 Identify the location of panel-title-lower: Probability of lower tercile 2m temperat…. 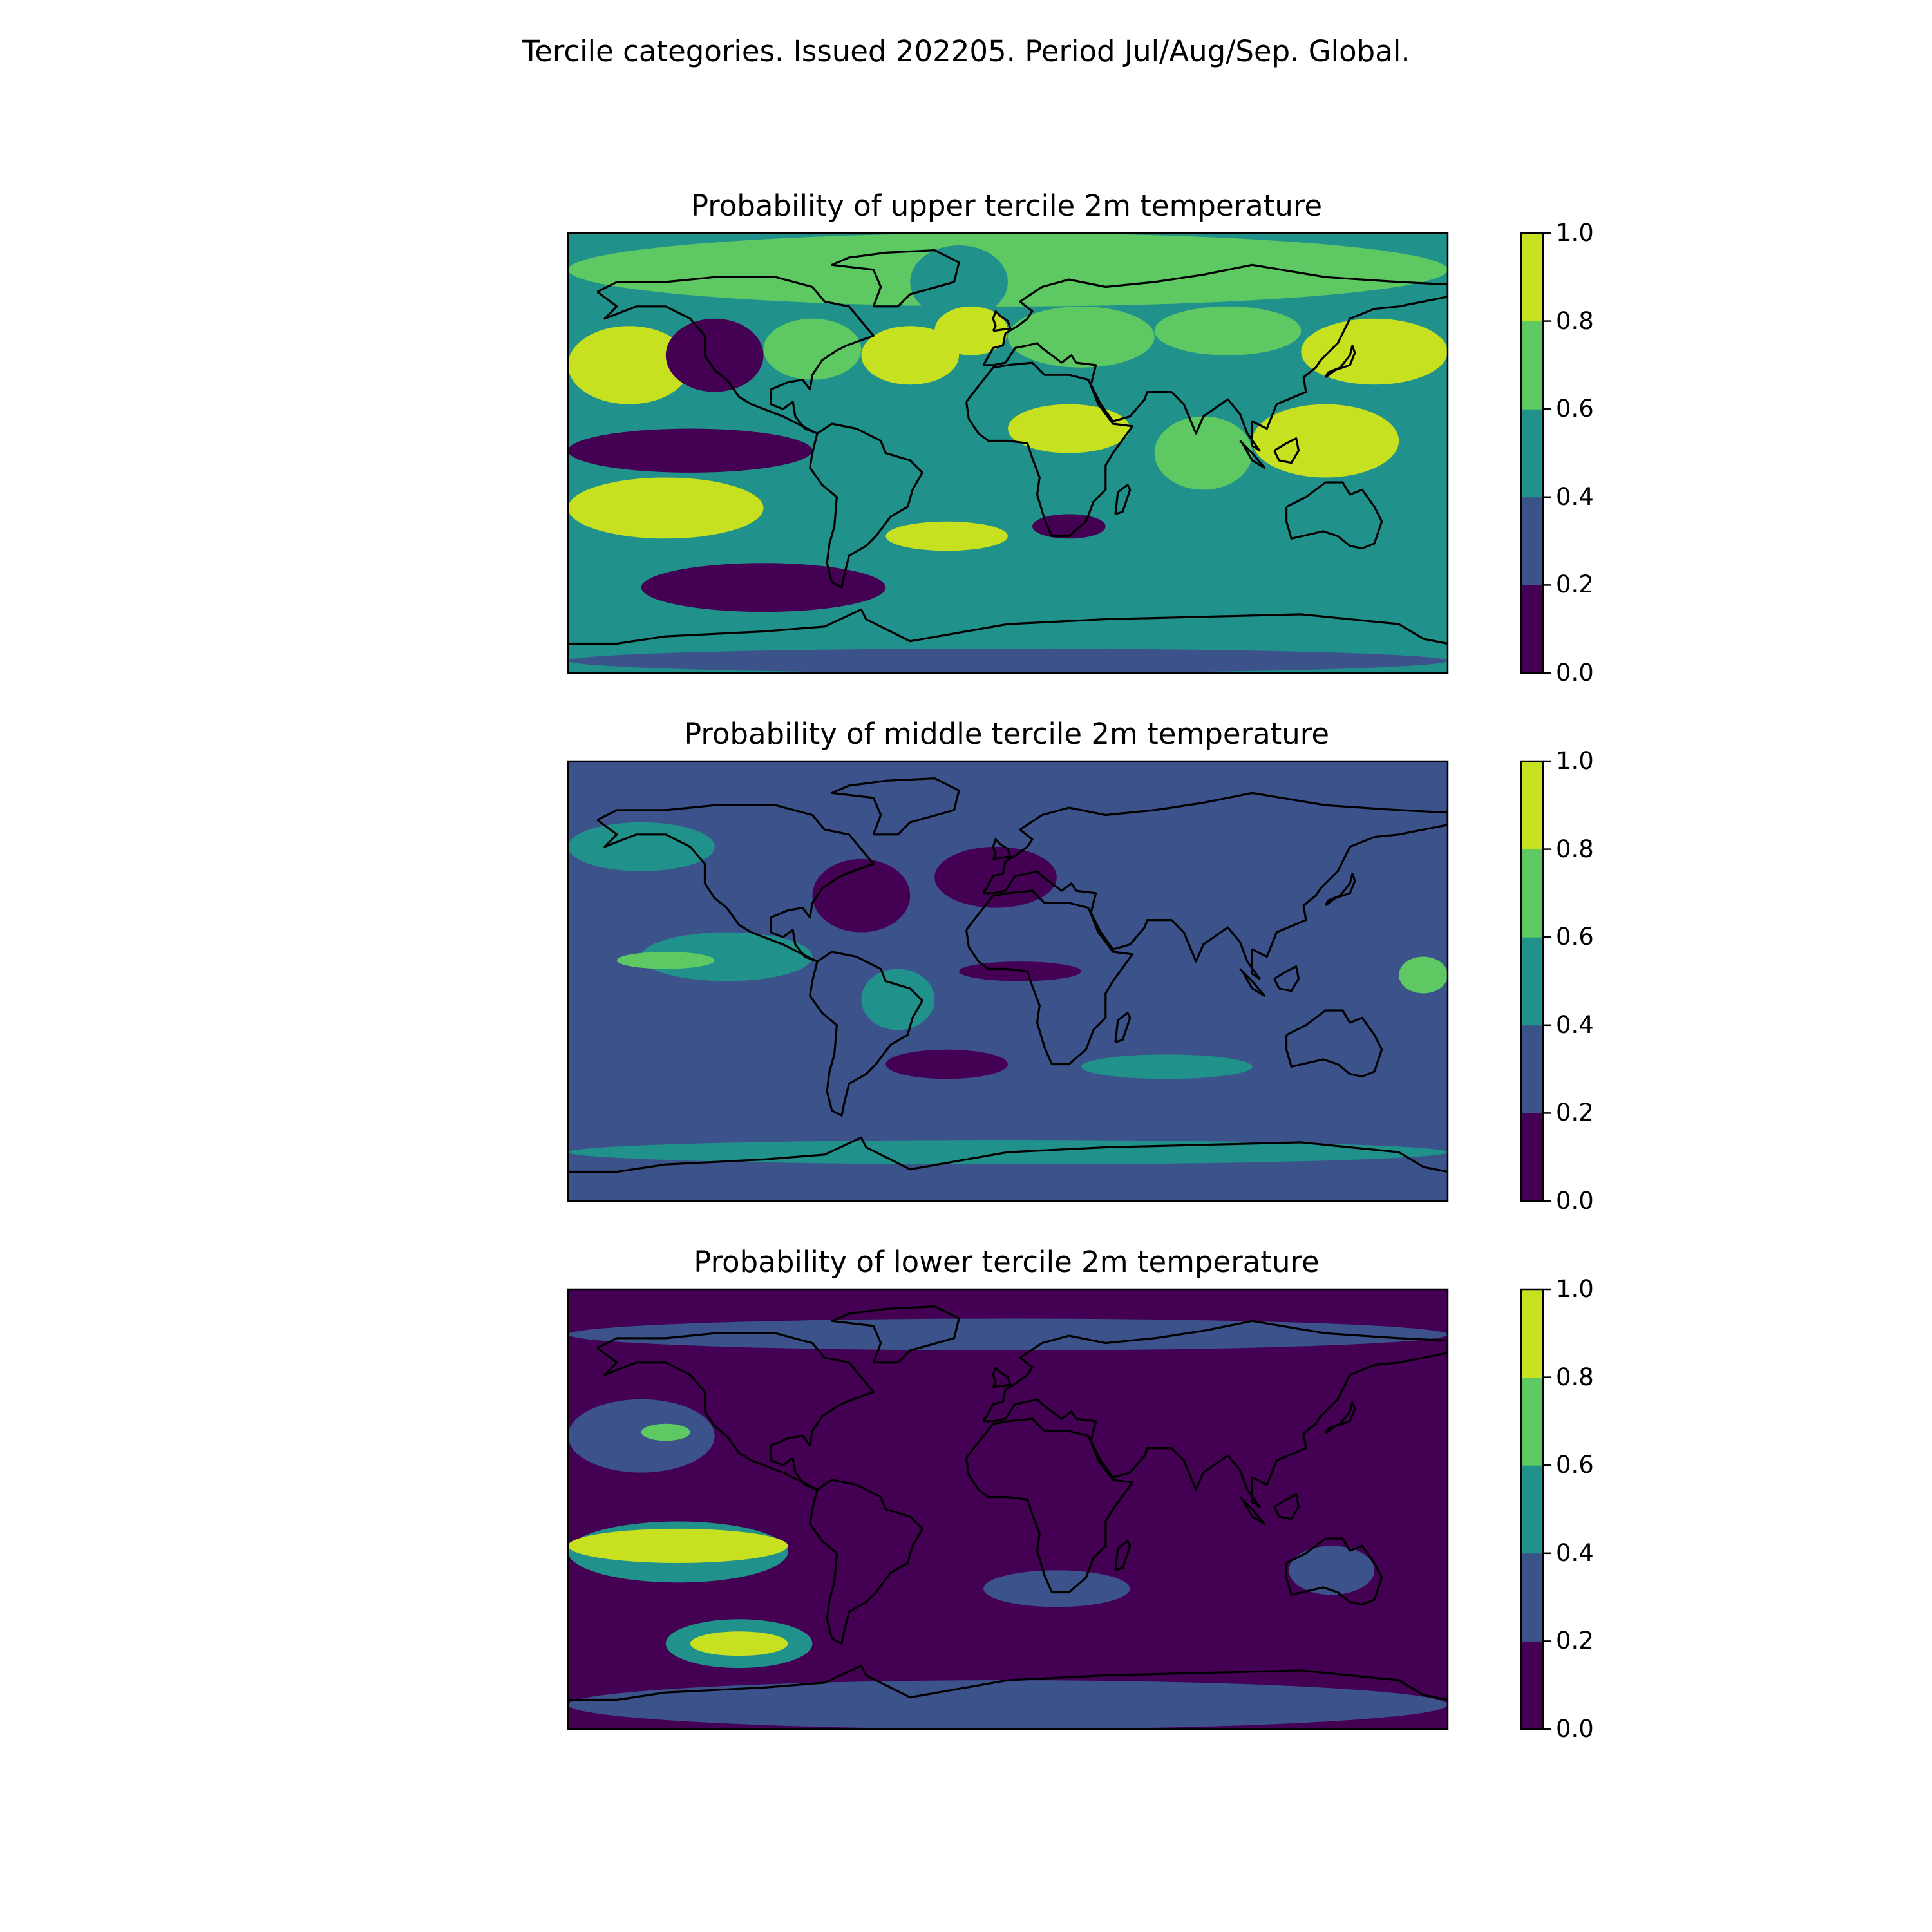
(1007, 1262).